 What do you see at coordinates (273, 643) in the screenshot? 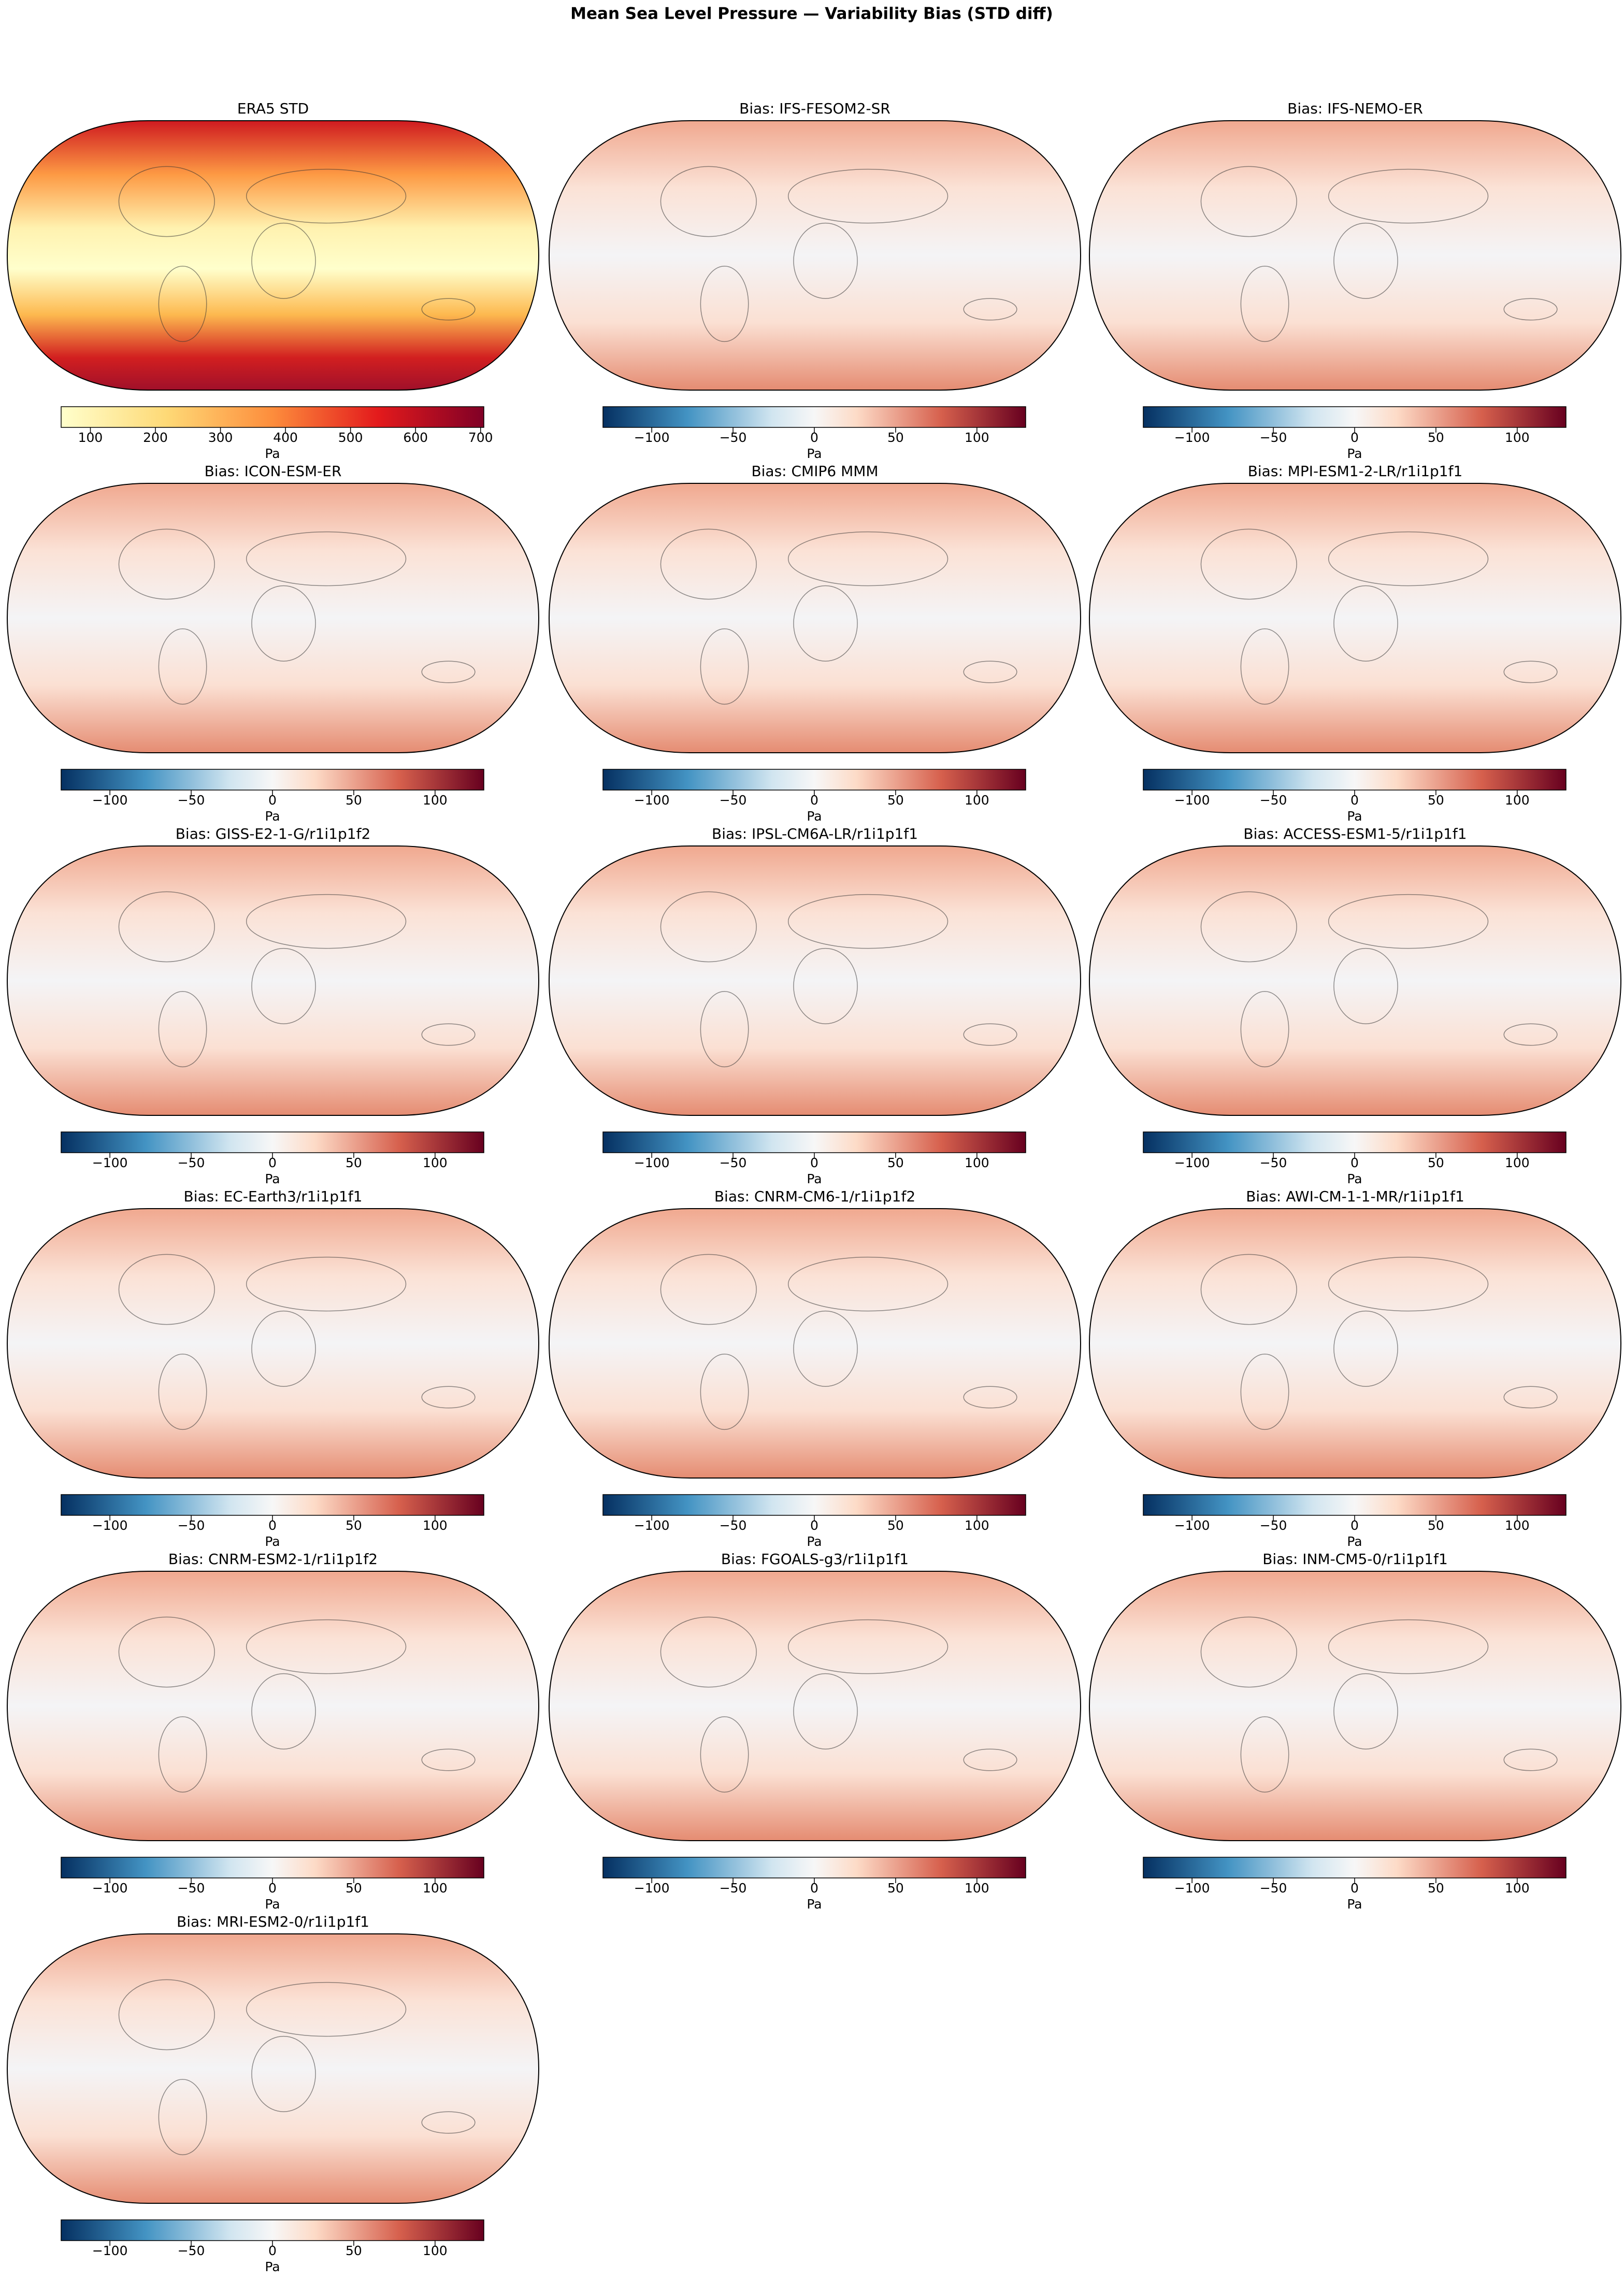
I see `panel: Bias: ICON-ESM-ER −100 −50 0 50 100 Pa` at bounding box center [273, 643].